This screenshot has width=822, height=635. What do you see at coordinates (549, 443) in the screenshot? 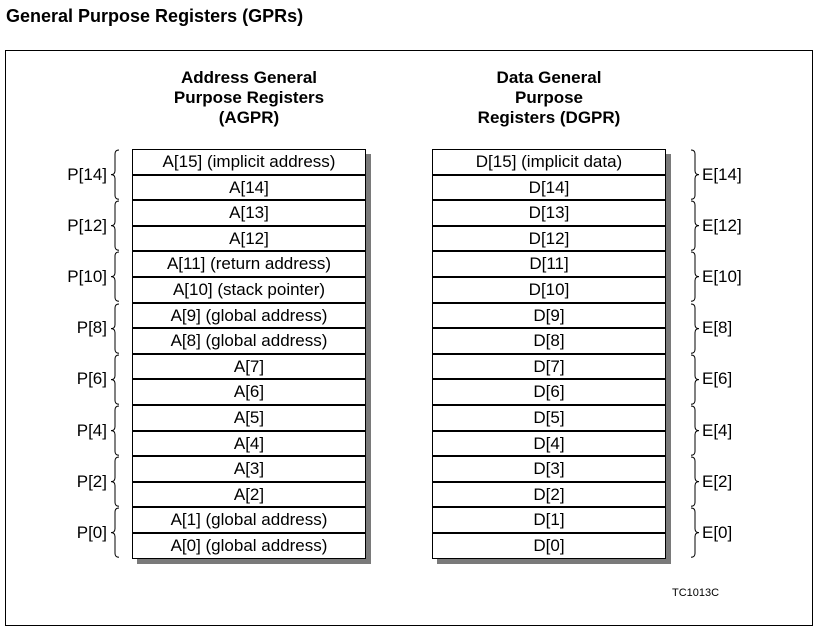
I see `register-cell: D[4]` at bounding box center [549, 443].